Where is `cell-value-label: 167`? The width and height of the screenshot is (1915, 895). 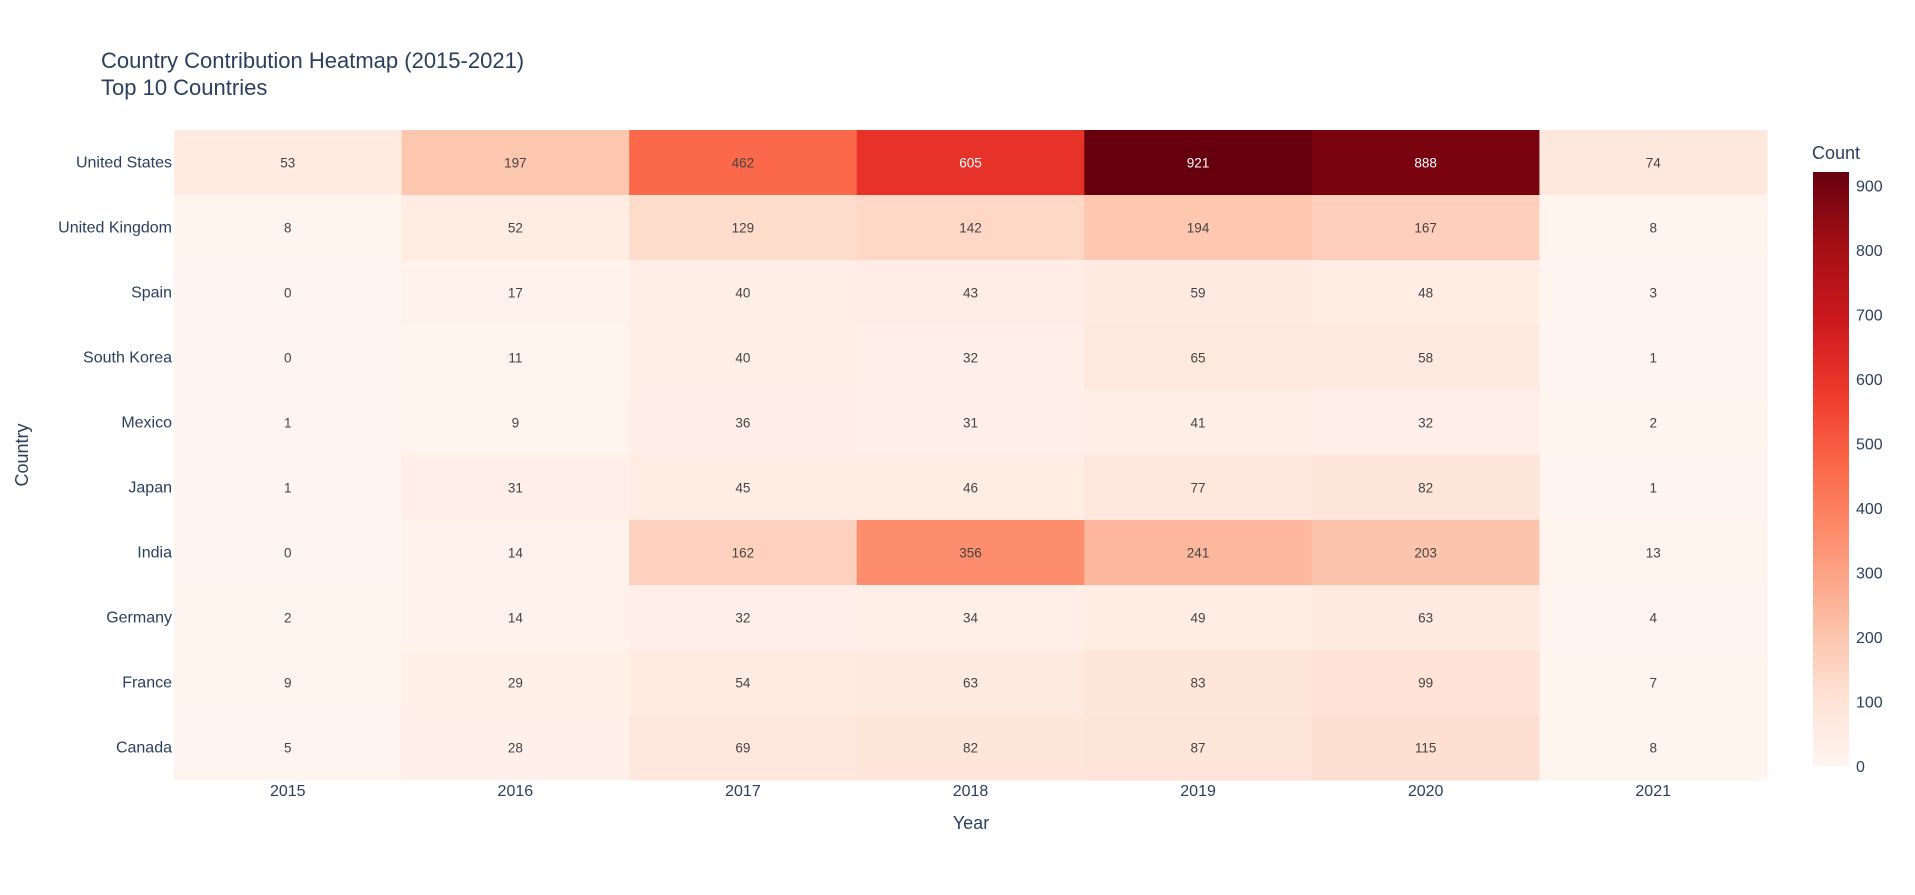 cell-value-label: 167 is located at coordinates (1425, 228).